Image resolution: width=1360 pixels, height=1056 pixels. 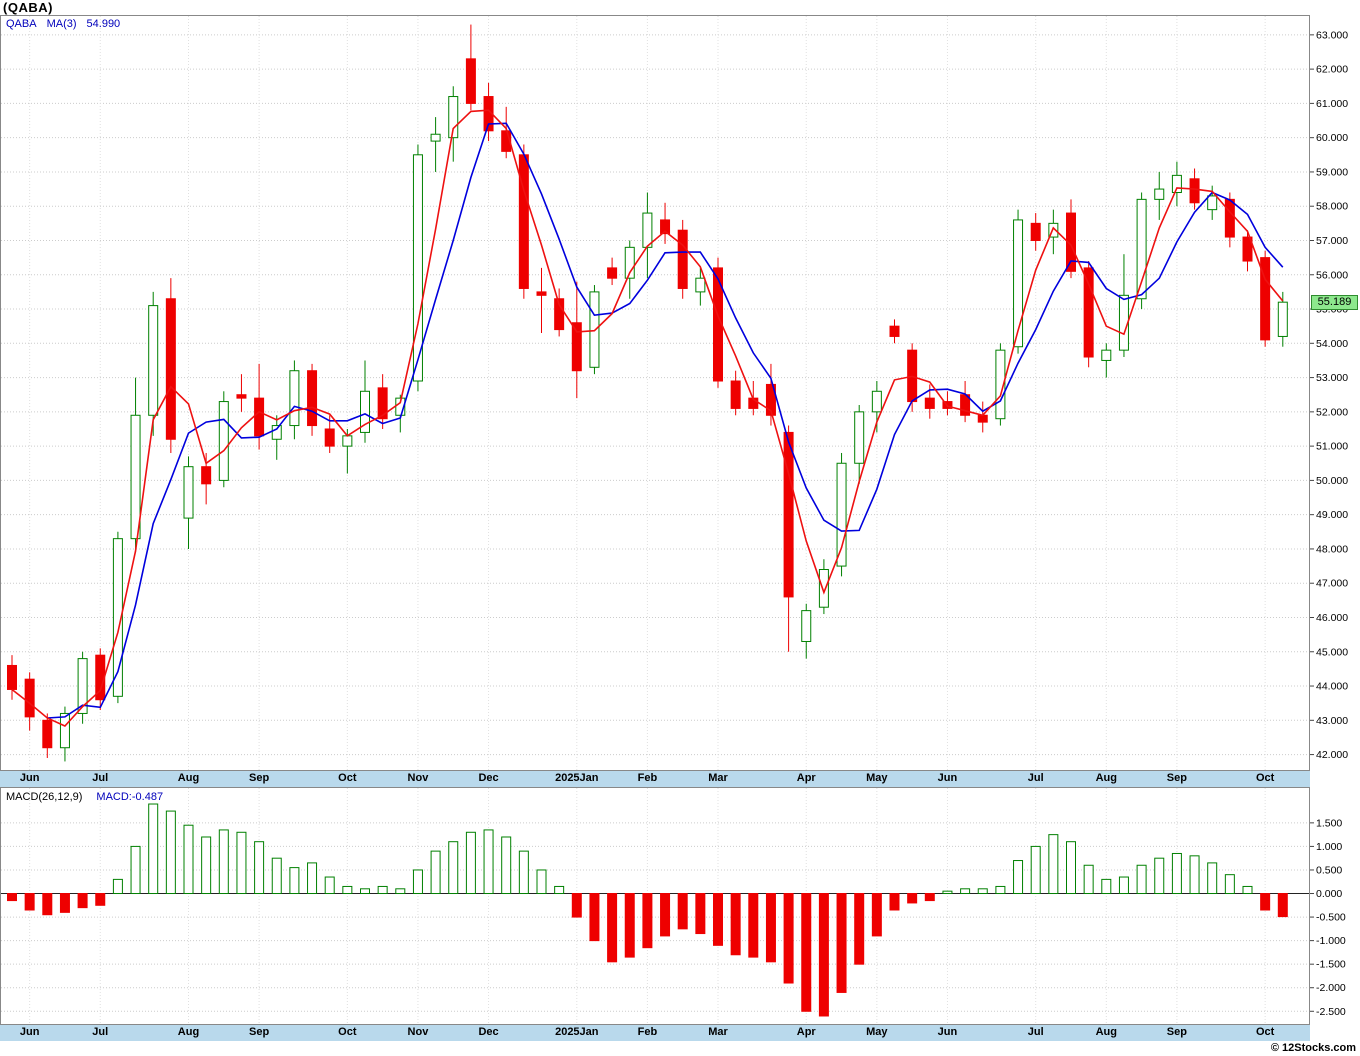 What do you see at coordinates (1329, 870) in the screenshot?
I see `macd-axis-label: 0.500` at bounding box center [1329, 870].